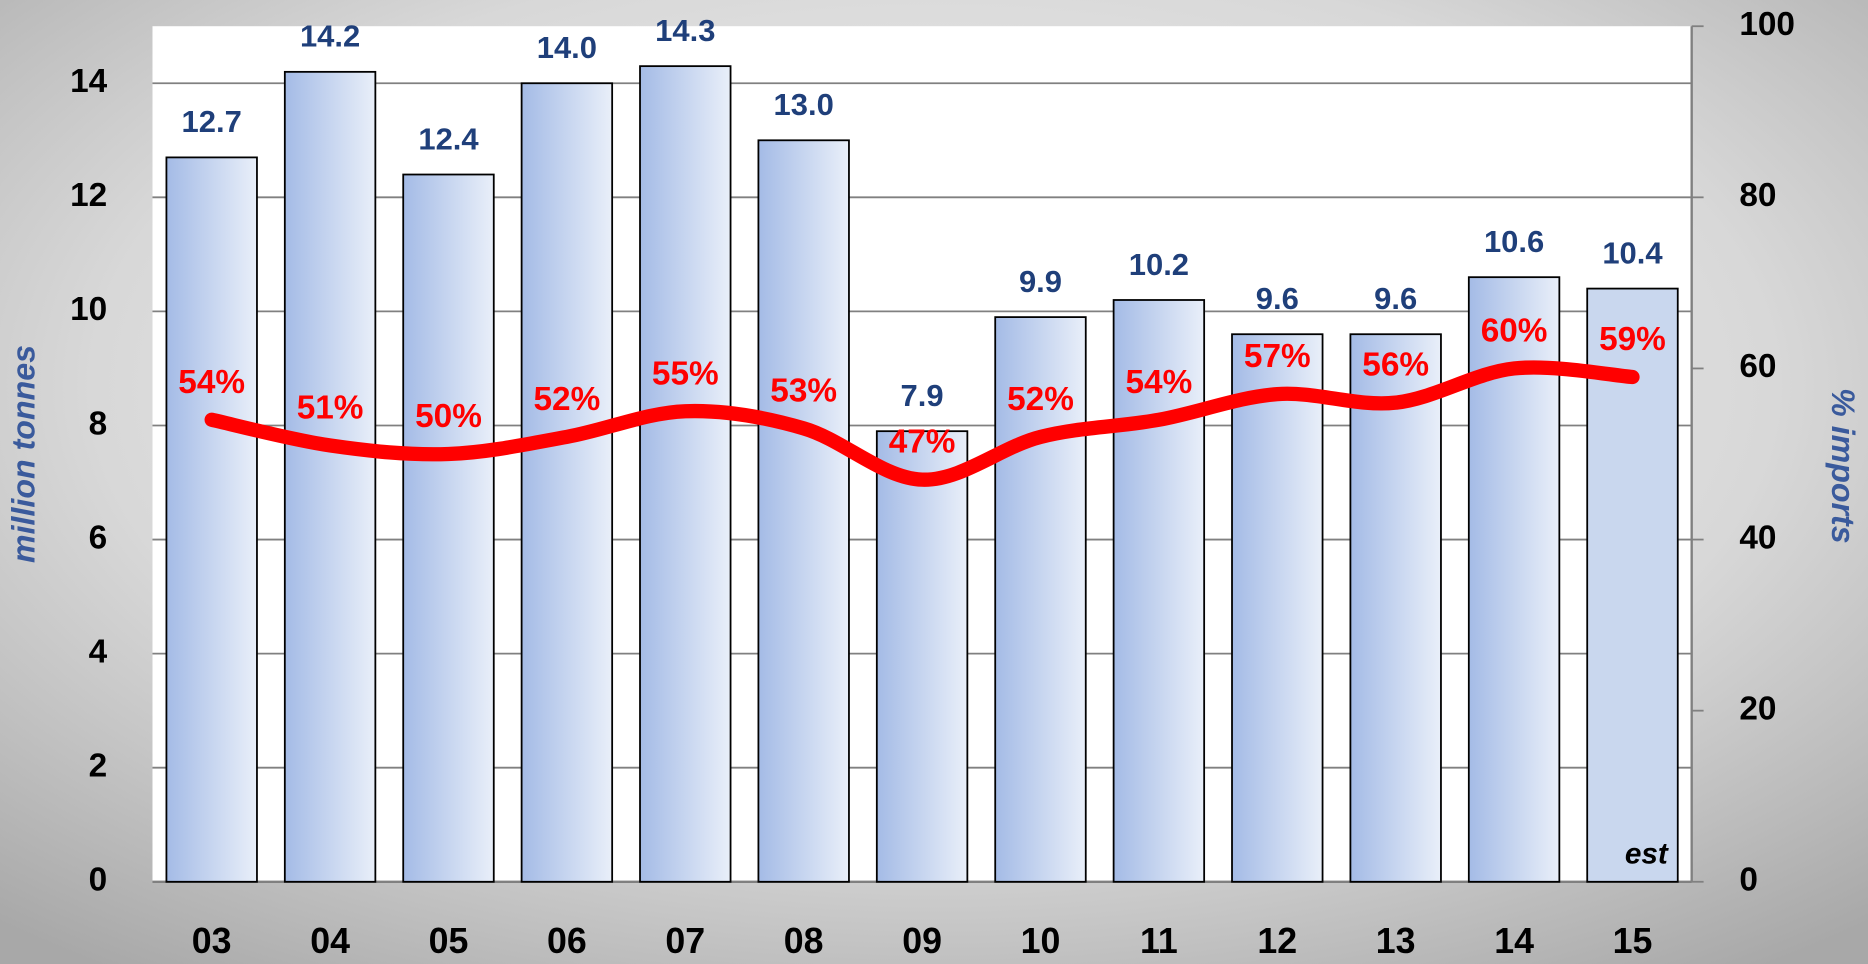  What do you see at coordinates (1159, 941) in the screenshot?
I see `x-tick-label: 11` at bounding box center [1159, 941].